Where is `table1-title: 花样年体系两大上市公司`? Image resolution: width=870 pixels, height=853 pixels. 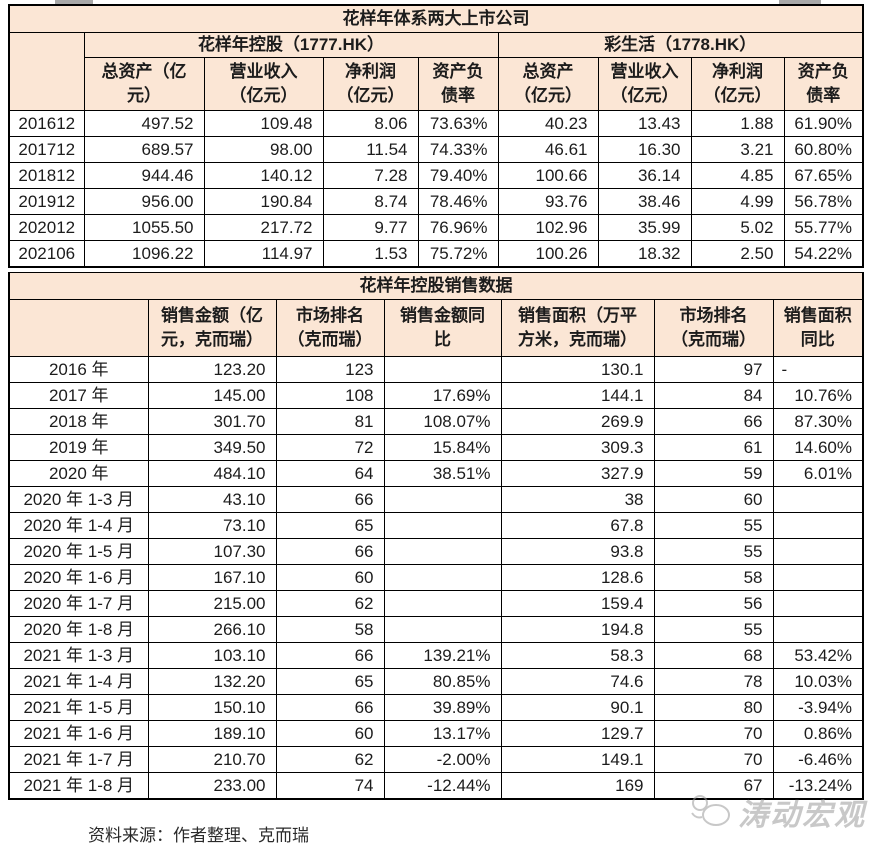 table1-title: 花样年体系两大上市公司 is located at coordinates (436, 18).